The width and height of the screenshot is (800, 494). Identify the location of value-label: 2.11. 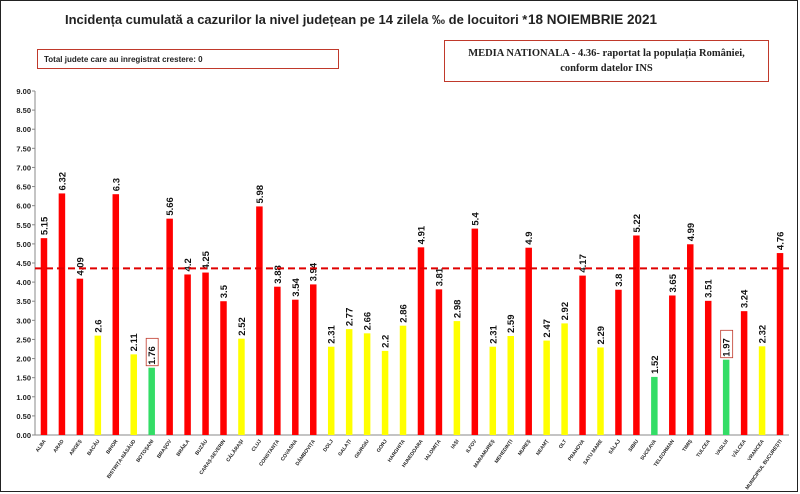
(134, 342).